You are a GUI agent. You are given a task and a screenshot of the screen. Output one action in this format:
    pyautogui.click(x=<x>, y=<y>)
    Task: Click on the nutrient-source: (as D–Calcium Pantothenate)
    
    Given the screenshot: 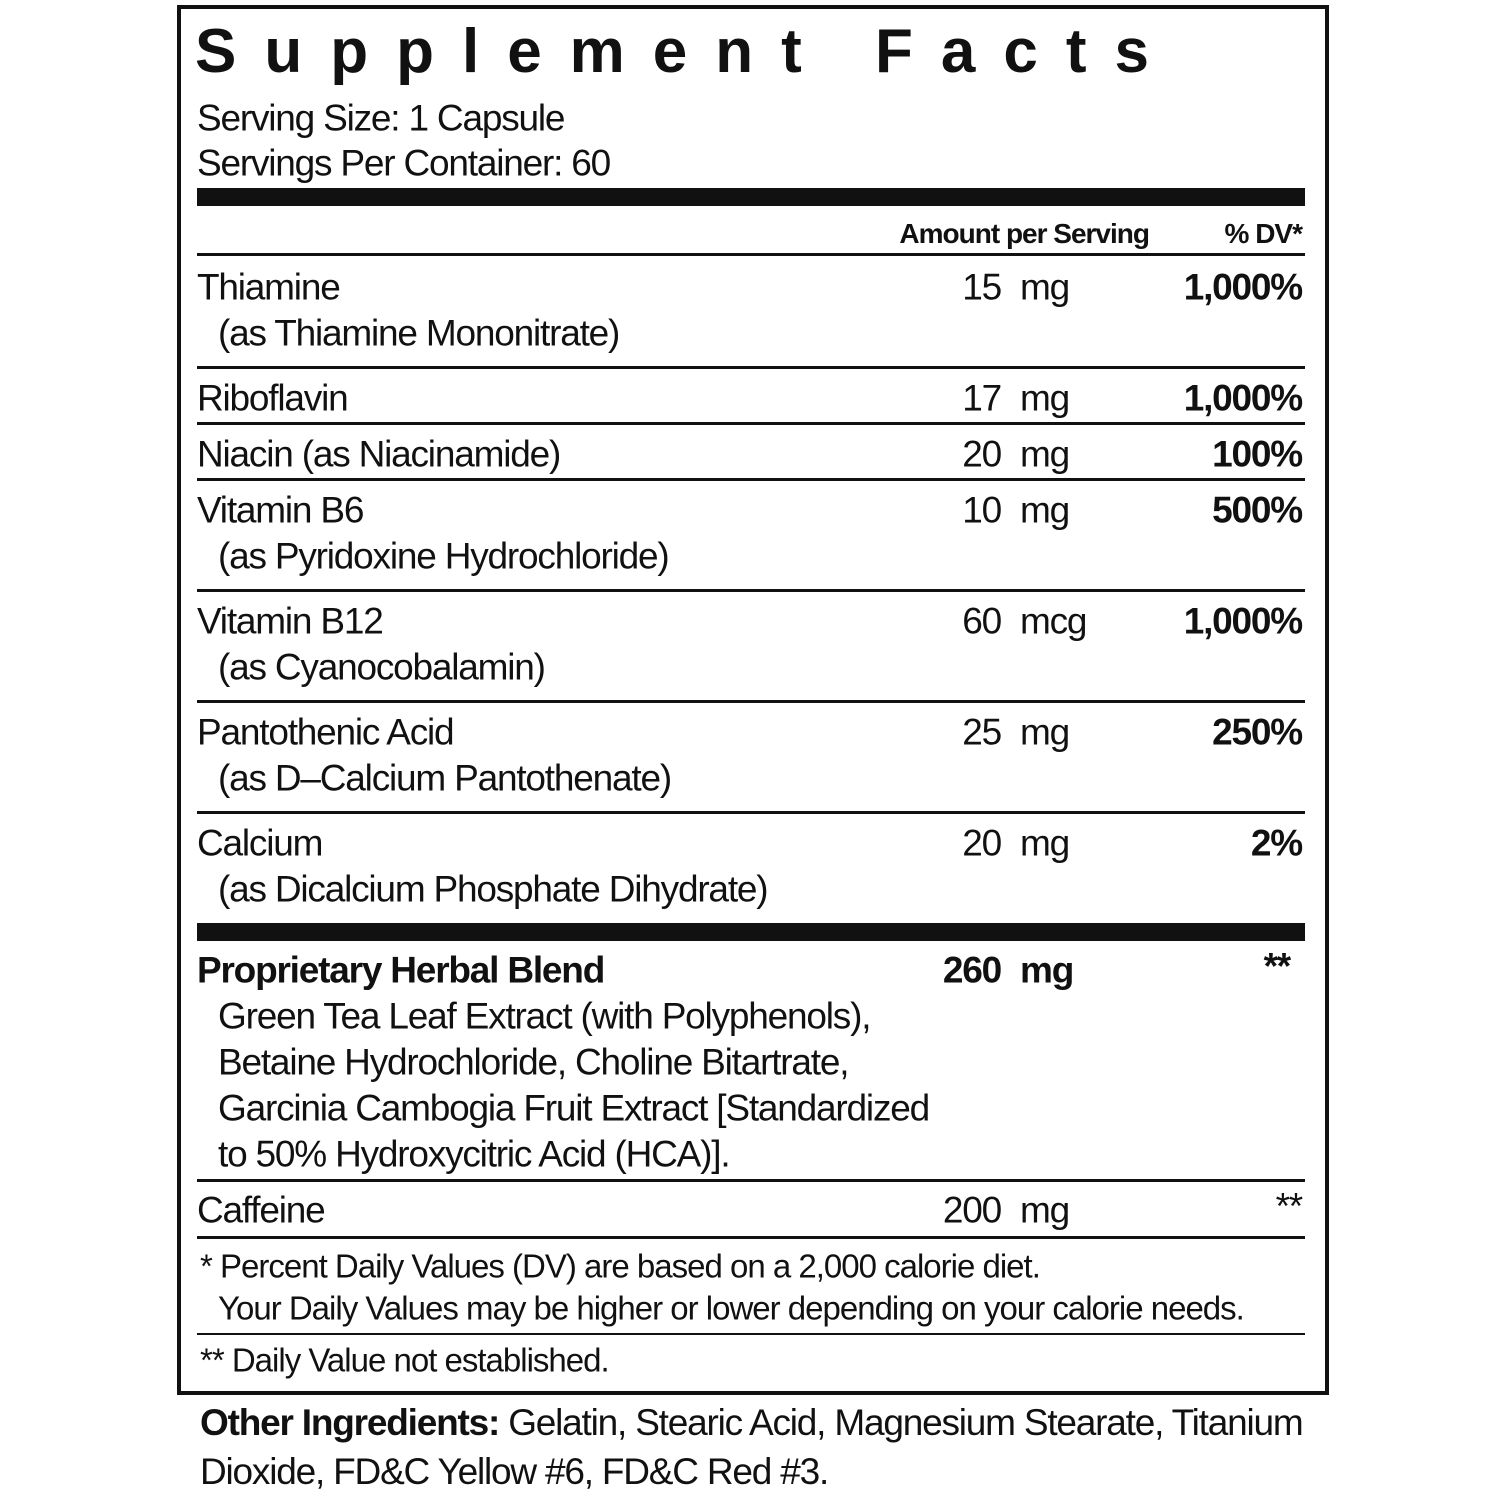 What is the action you would take?
    pyautogui.click(x=445, y=778)
    